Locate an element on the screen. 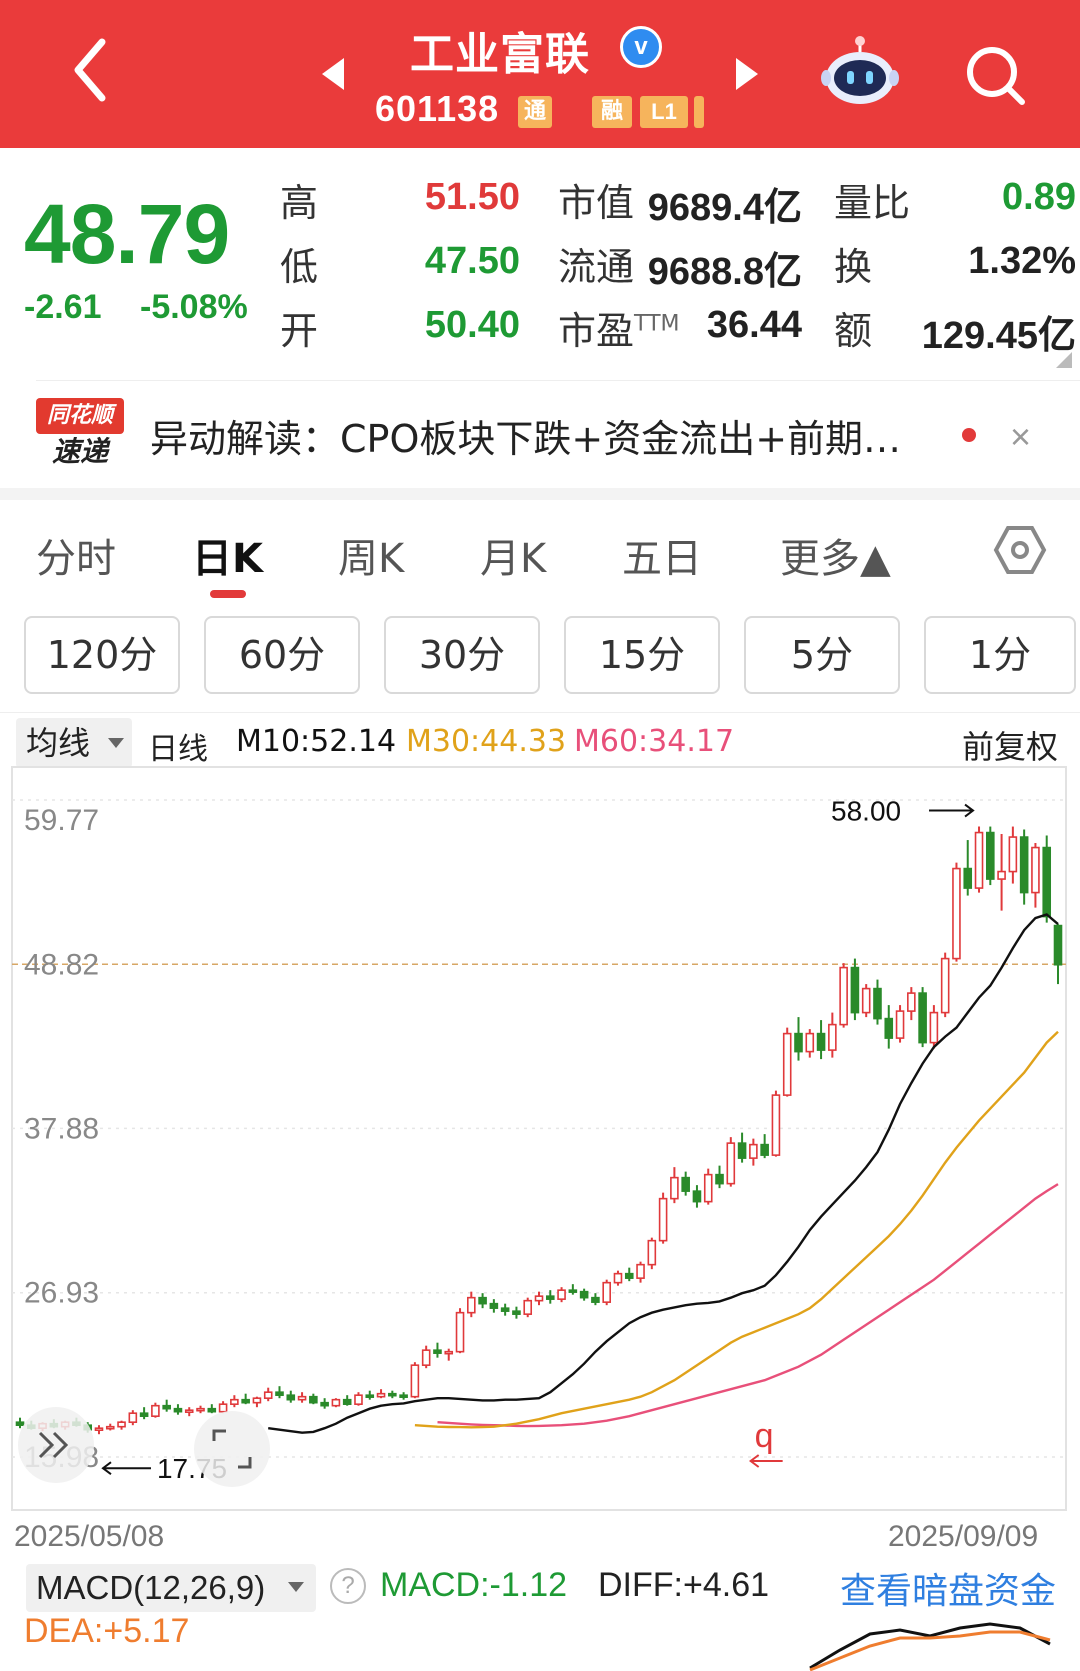  tab-five-day: 五日 is located at coordinates (662, 559).